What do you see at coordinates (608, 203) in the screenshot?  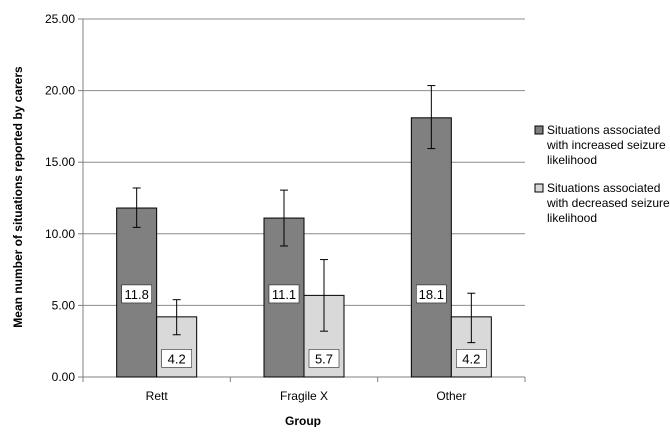 I see `legend-label: with decreased seizure` at bounding box center [608, 203].